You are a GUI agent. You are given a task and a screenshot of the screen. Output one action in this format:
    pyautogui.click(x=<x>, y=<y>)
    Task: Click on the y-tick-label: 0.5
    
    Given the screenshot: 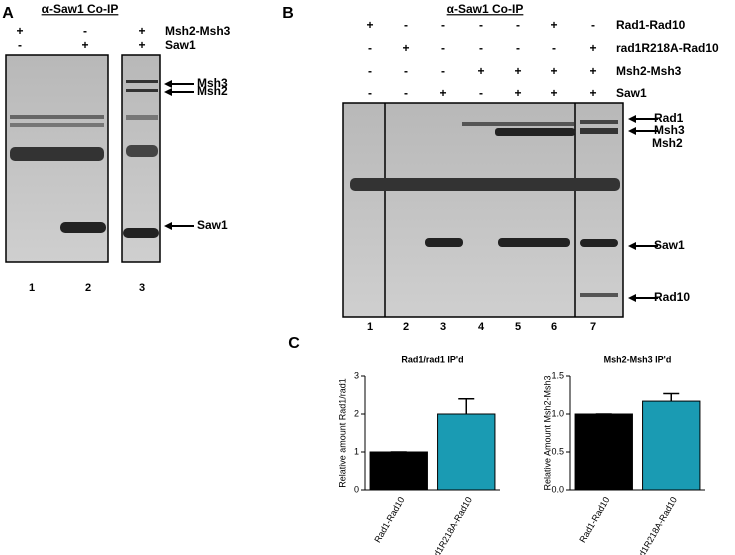 What is the action you would take?
    pyautogui.click(x=557, y=451)
    